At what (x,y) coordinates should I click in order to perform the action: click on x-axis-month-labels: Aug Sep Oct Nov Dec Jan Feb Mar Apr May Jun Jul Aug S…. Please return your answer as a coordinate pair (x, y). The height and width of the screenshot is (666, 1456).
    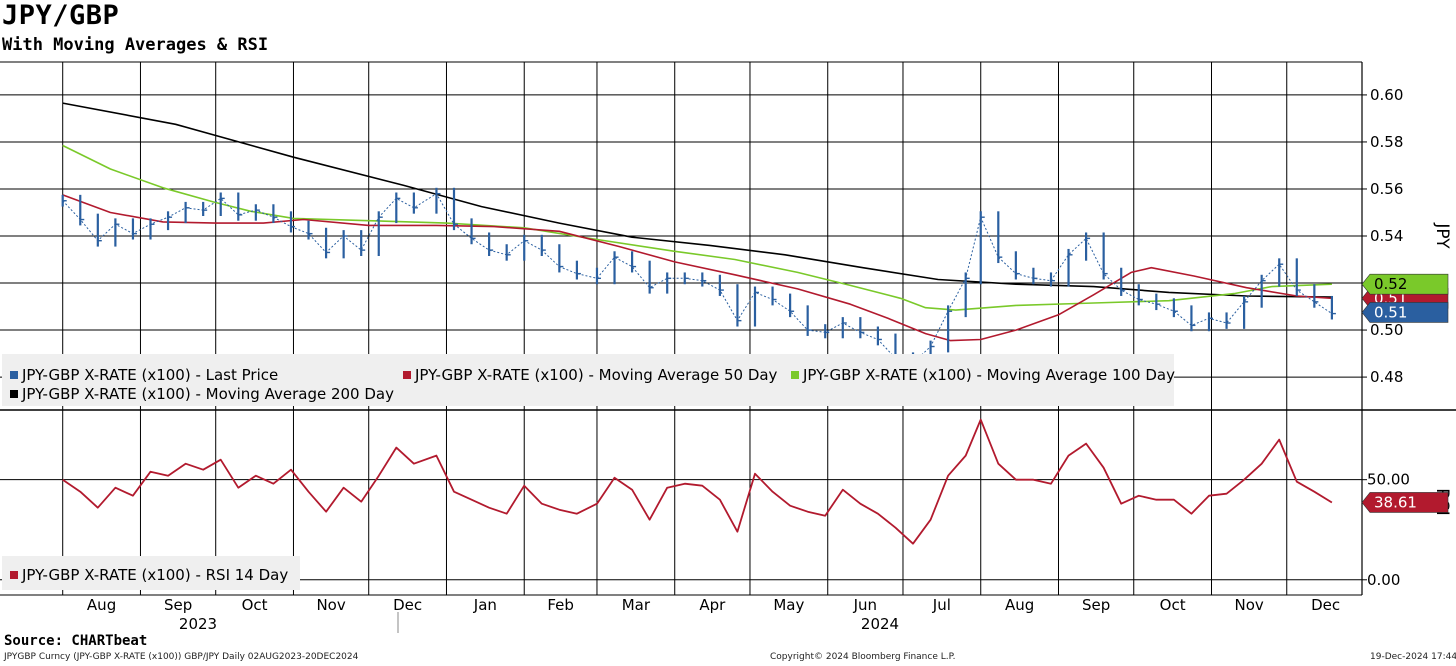
    Looking at the image, I should click on (713, 605).